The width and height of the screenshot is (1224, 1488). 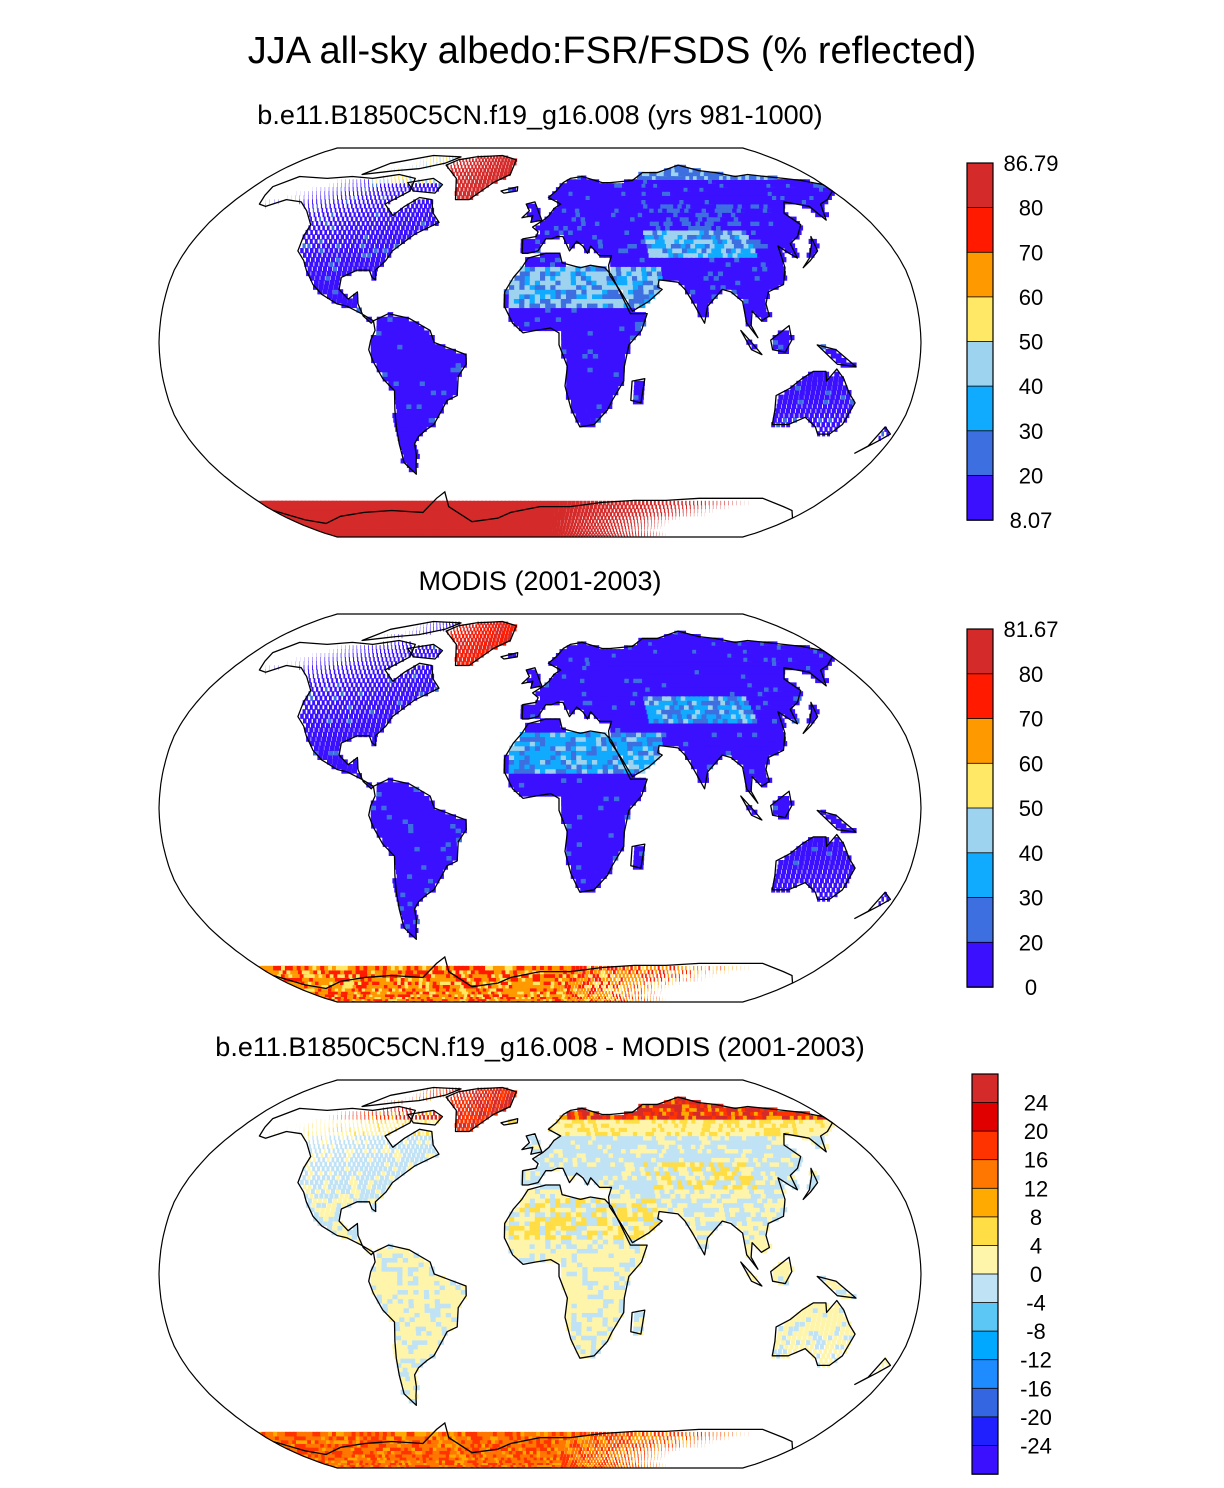 I want to click on colorbar-3: 24 20 16 12 8 4 0 -4 -8 -12 -16 -20 -24, so click(x=1011, y=1274).